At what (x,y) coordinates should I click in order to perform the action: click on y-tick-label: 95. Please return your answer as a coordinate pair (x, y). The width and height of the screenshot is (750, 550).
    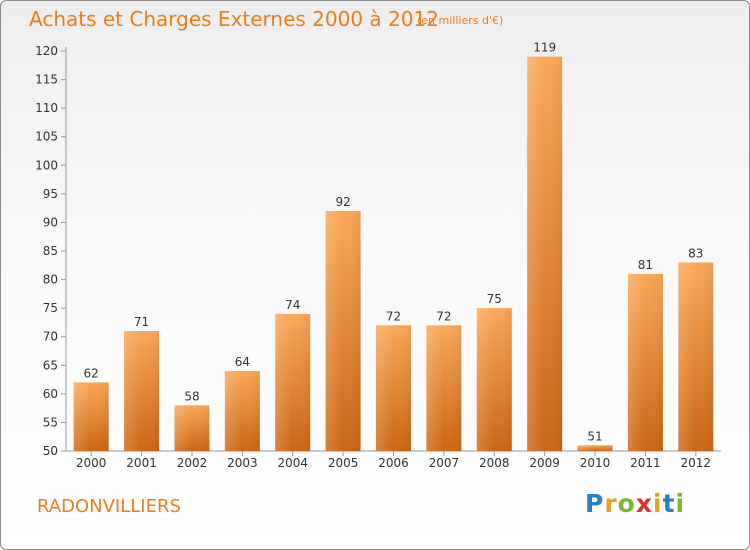
    Looking at the image, I should click on (50, 194).